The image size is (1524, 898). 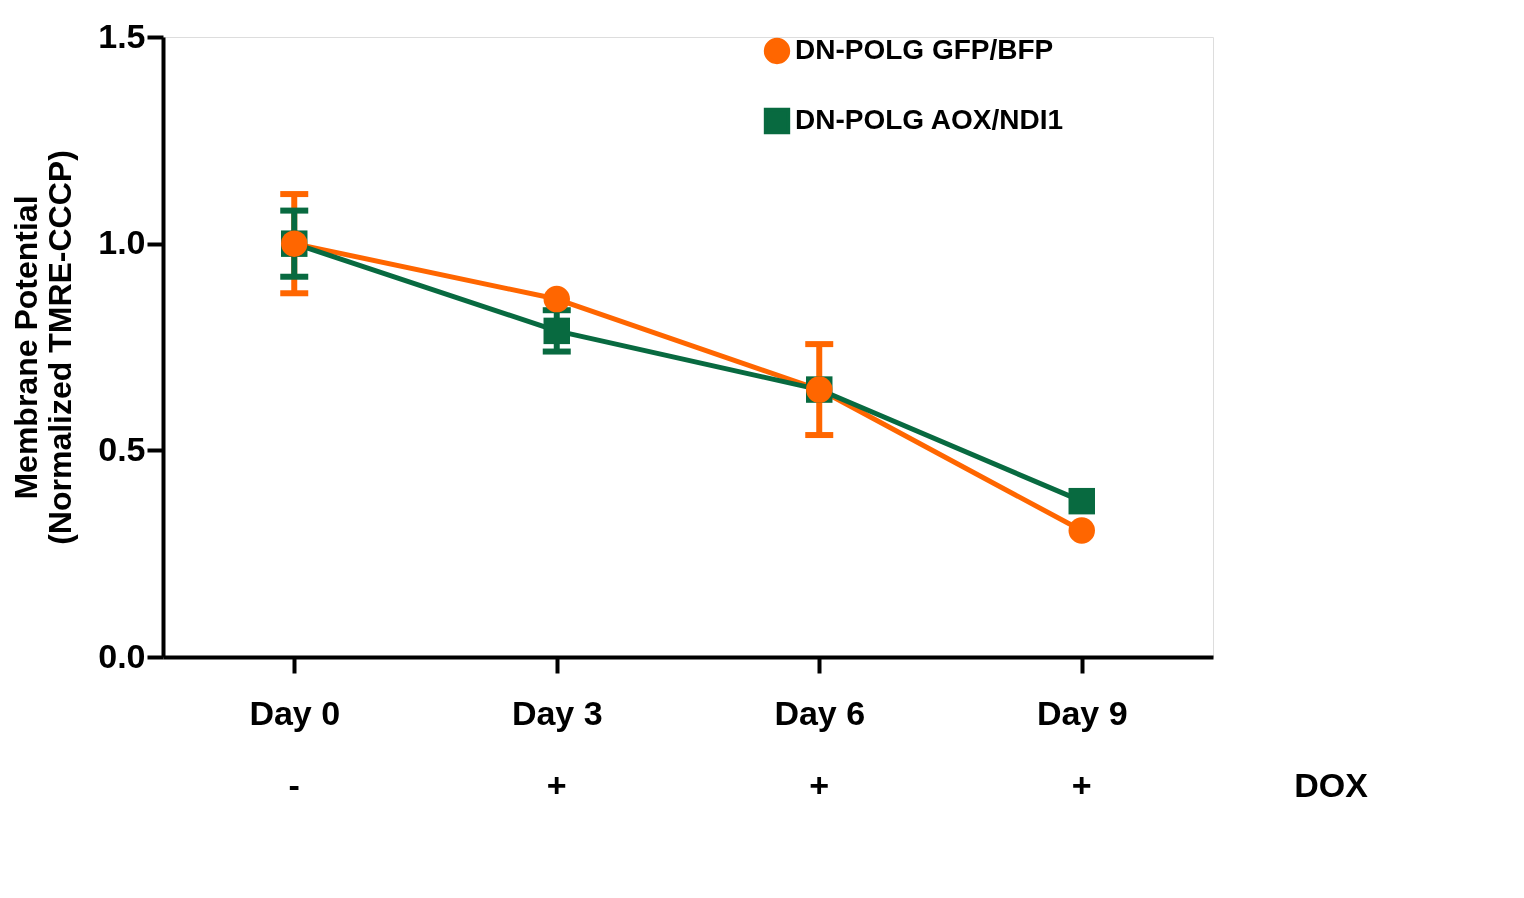 What do you see at coordinates (557, 712) in the screenshot?
I see `x-tick-label: Day 3` at bounding box center [557, 712].